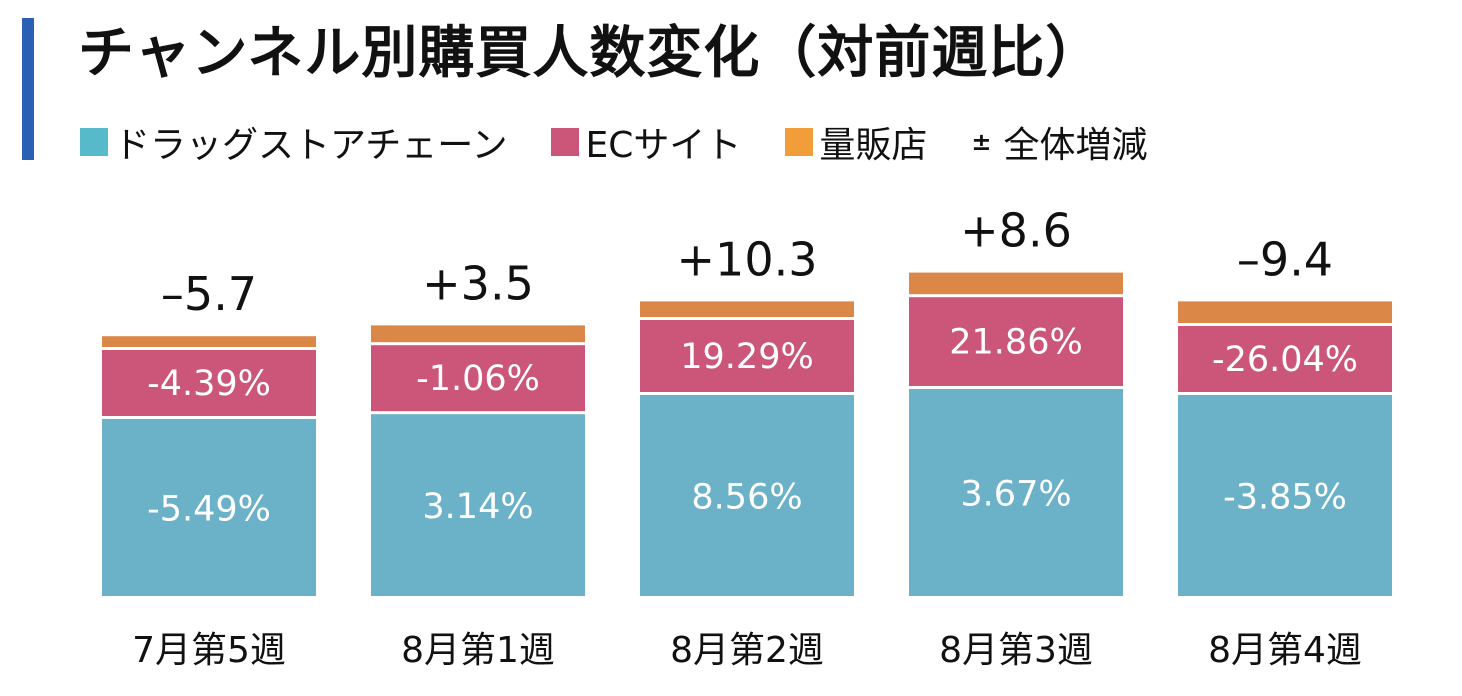  Describe the element at coordinates (209, 294) in the screenshot. I see `total-change-label: –5.7` at that location.